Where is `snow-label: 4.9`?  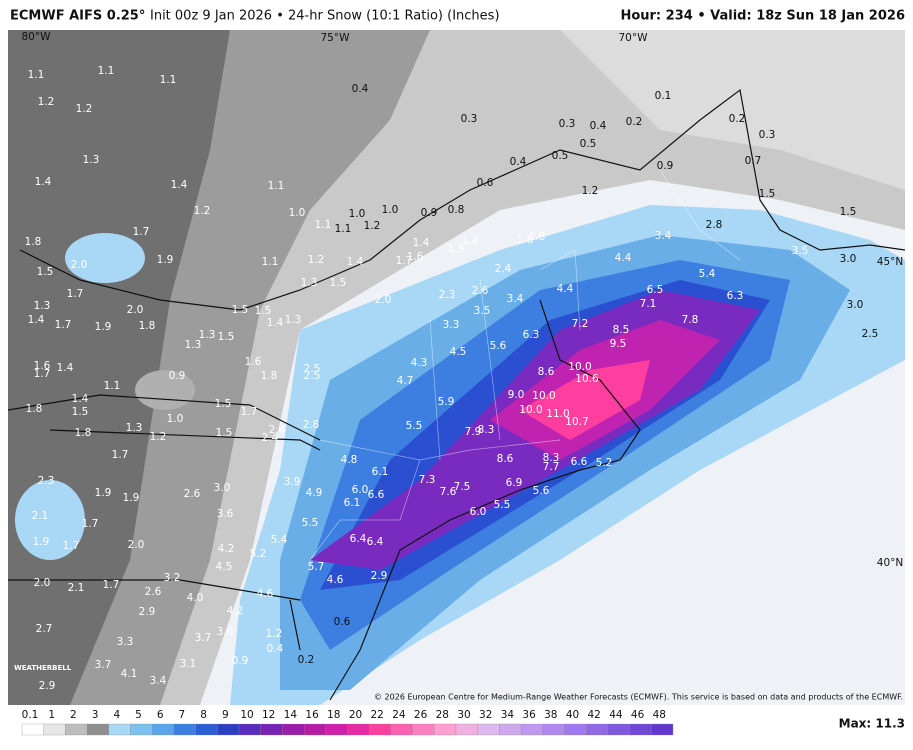
snow-label: 4.9 is located at coordinates (314, 493).